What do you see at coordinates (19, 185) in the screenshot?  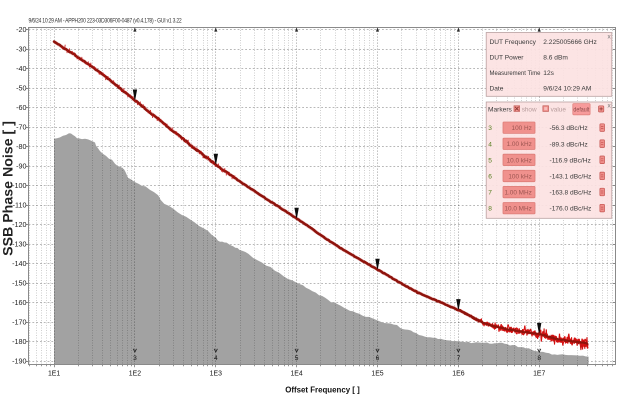 I see `svg-text: -100` at bounding box center [19, 185].